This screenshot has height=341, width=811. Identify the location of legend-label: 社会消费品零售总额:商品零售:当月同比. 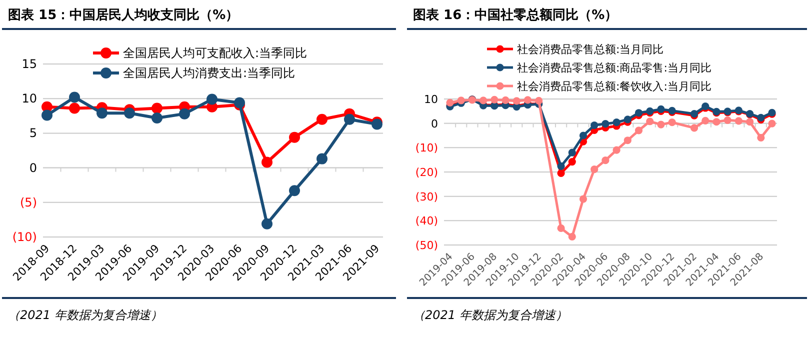
(614, 68).